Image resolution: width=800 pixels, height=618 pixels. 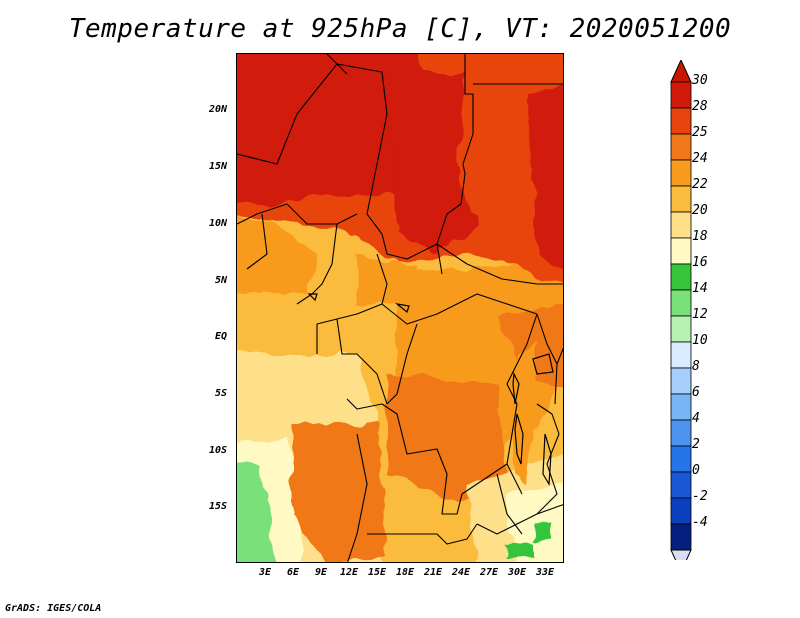 I want to click on border-drc-angola, so click(x=404, y=456).